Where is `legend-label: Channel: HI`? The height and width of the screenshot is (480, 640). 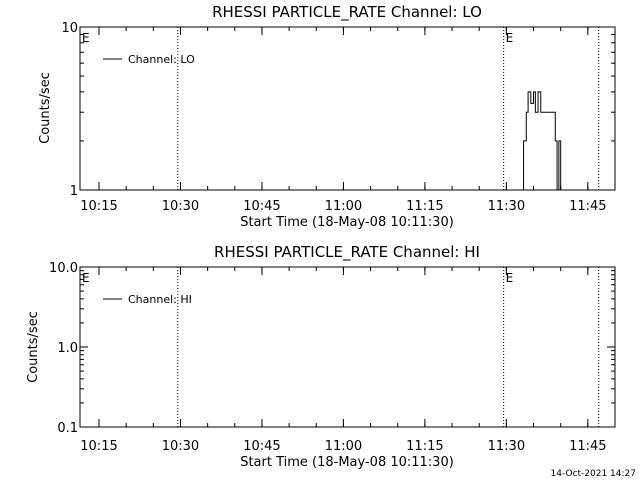 legend-label: Channel: HI is located at coordinates (160, 299).